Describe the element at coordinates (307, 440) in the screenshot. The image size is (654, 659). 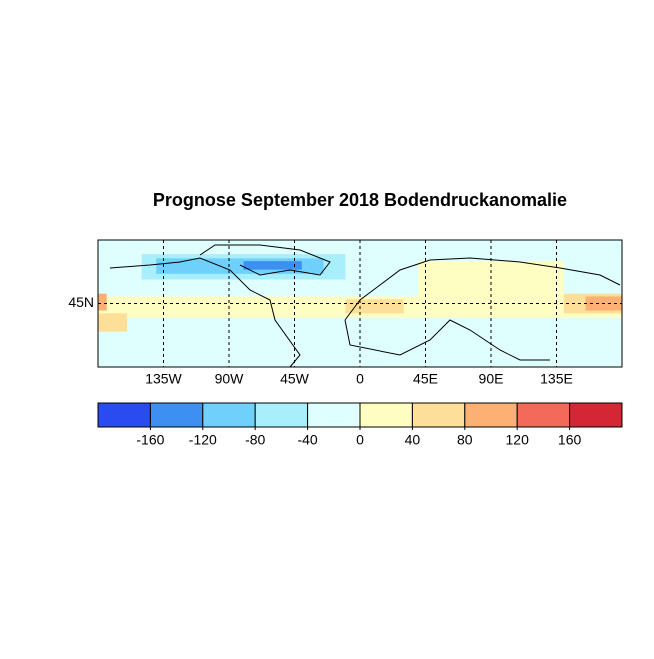
I see `colorbar-label: -40` at that location.